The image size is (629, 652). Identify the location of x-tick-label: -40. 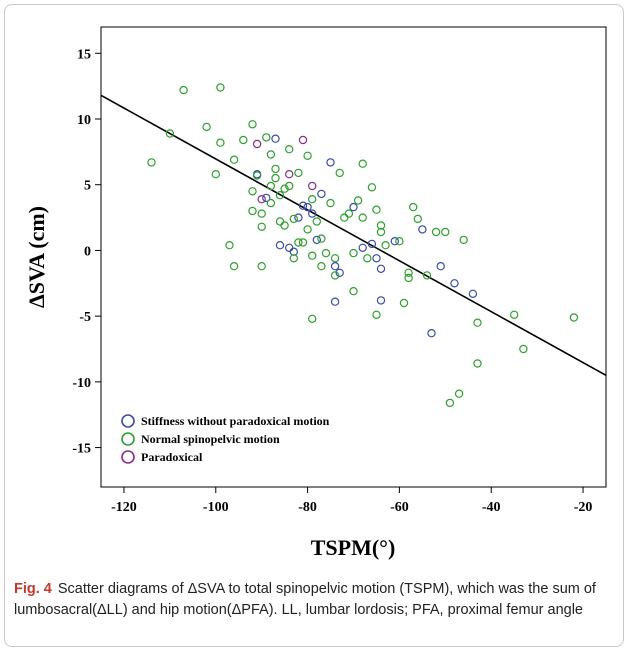
(491, 507).